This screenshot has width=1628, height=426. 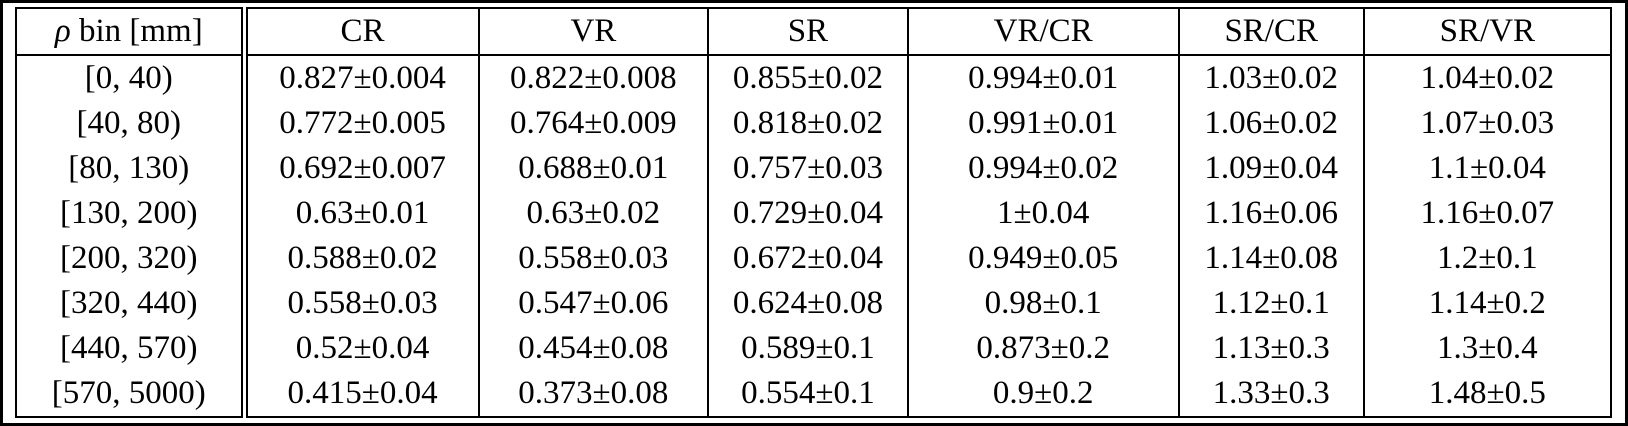 I want to click on cell-bin: [80, 130), so click(x=132, y=168).